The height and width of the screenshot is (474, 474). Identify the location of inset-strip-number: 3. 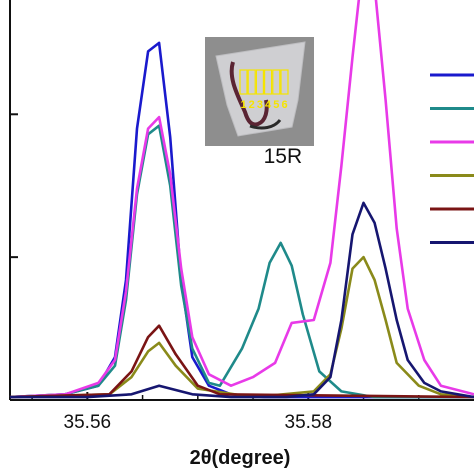
(260, 105).